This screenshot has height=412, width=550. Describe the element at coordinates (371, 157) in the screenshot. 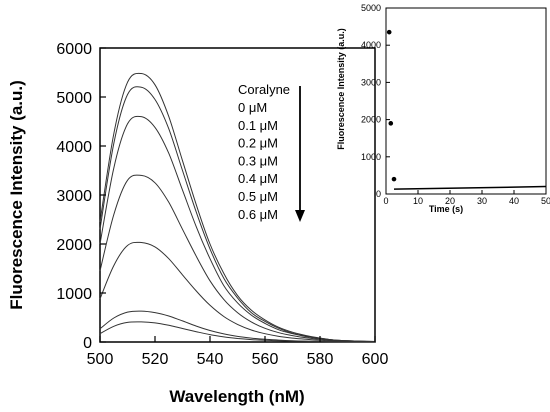

I see `inset-y-tick-label: 1000` at that location.